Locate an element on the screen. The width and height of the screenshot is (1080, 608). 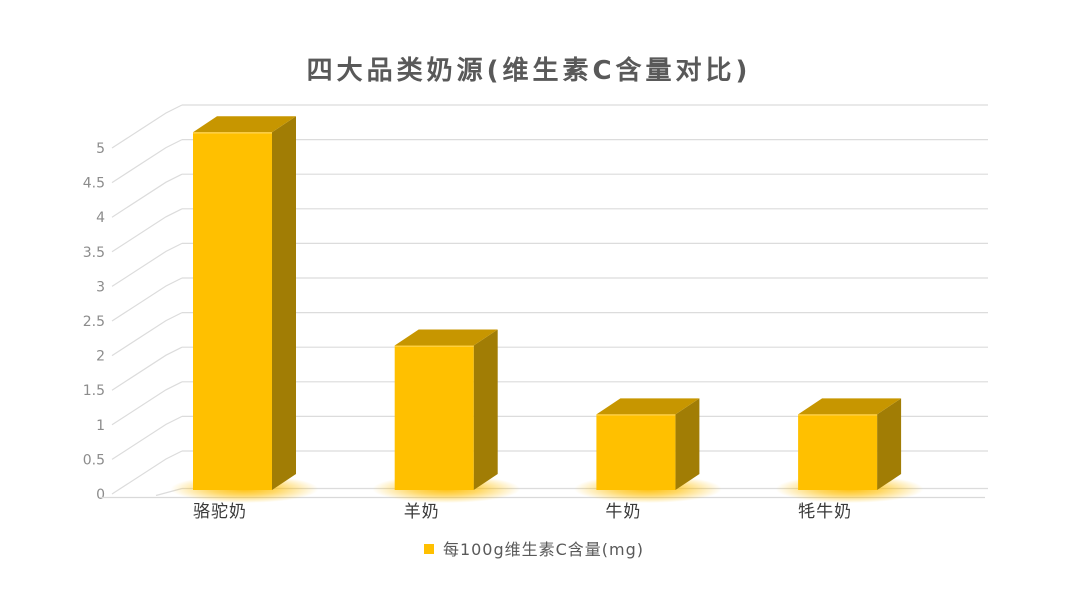
x-category-label: 羊奶 is located at coordinates (422, 512).